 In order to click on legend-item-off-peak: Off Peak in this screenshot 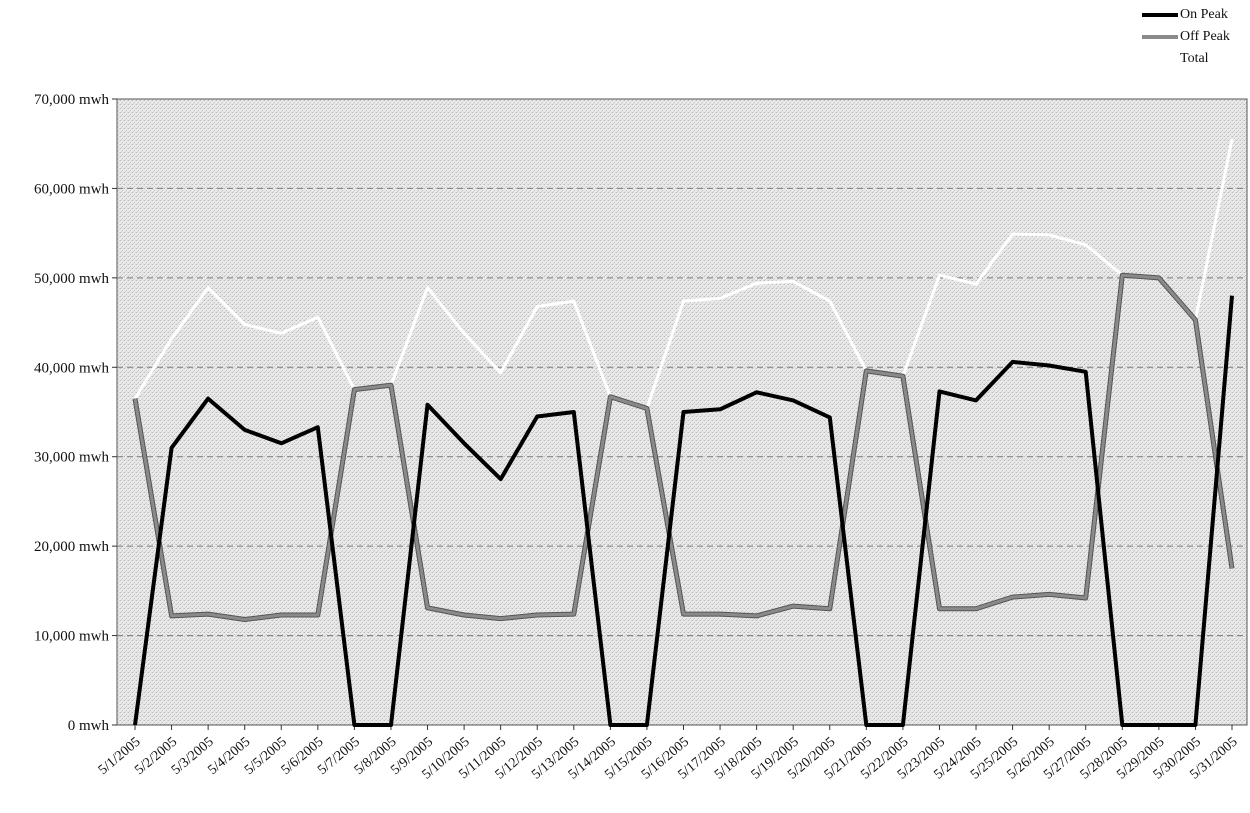, I will do `click(1171, 37)`.